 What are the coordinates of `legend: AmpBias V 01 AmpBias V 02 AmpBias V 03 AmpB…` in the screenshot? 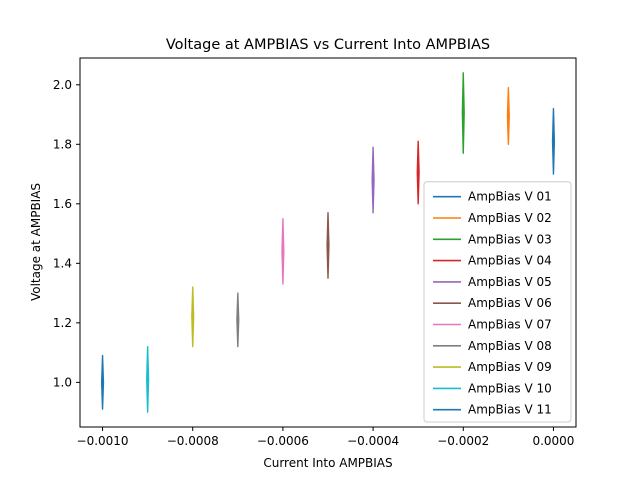 It's located at (497, 302).